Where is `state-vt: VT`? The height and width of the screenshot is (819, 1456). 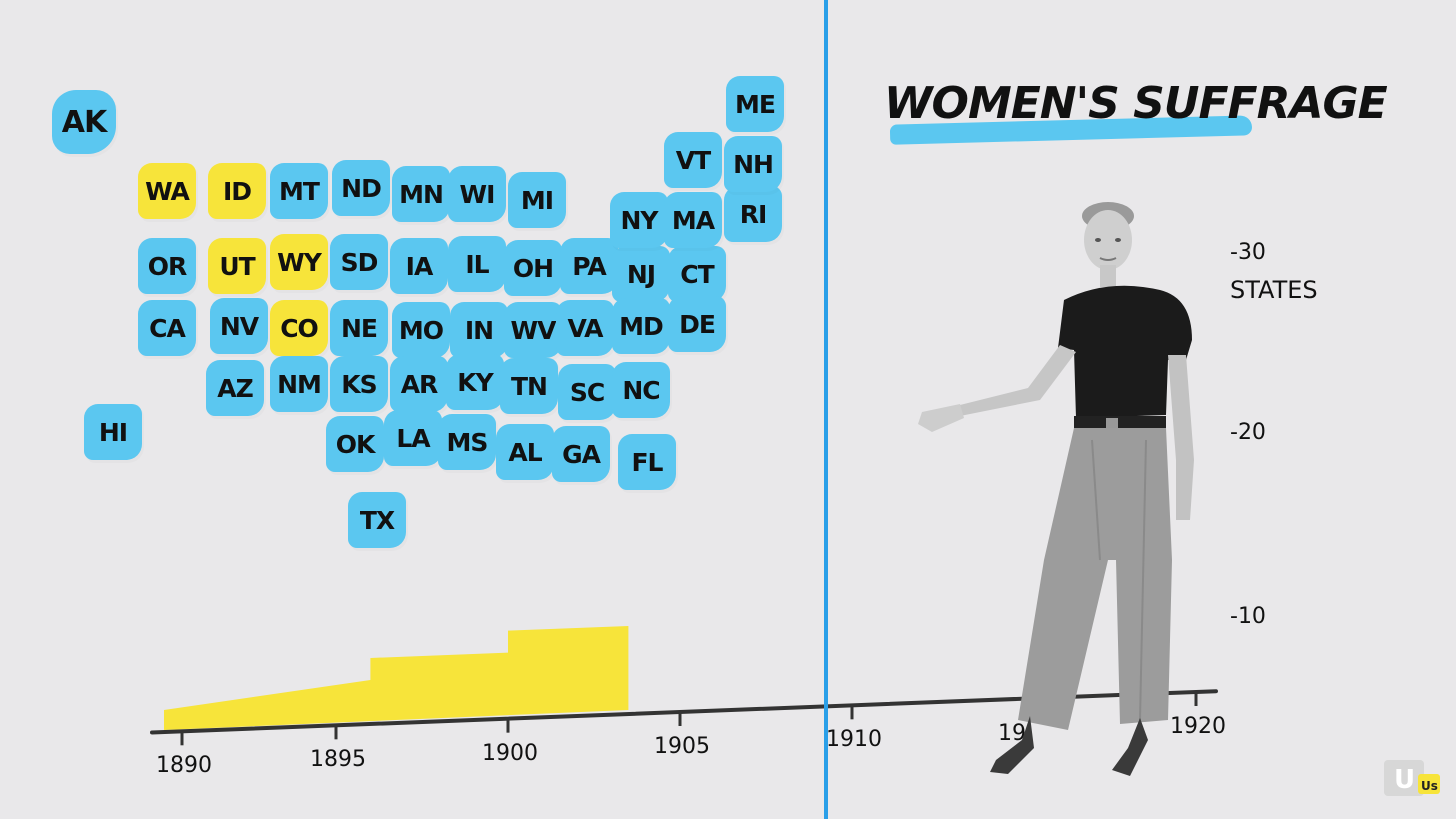 state-vt: VT is located at coordinates (693, 160).